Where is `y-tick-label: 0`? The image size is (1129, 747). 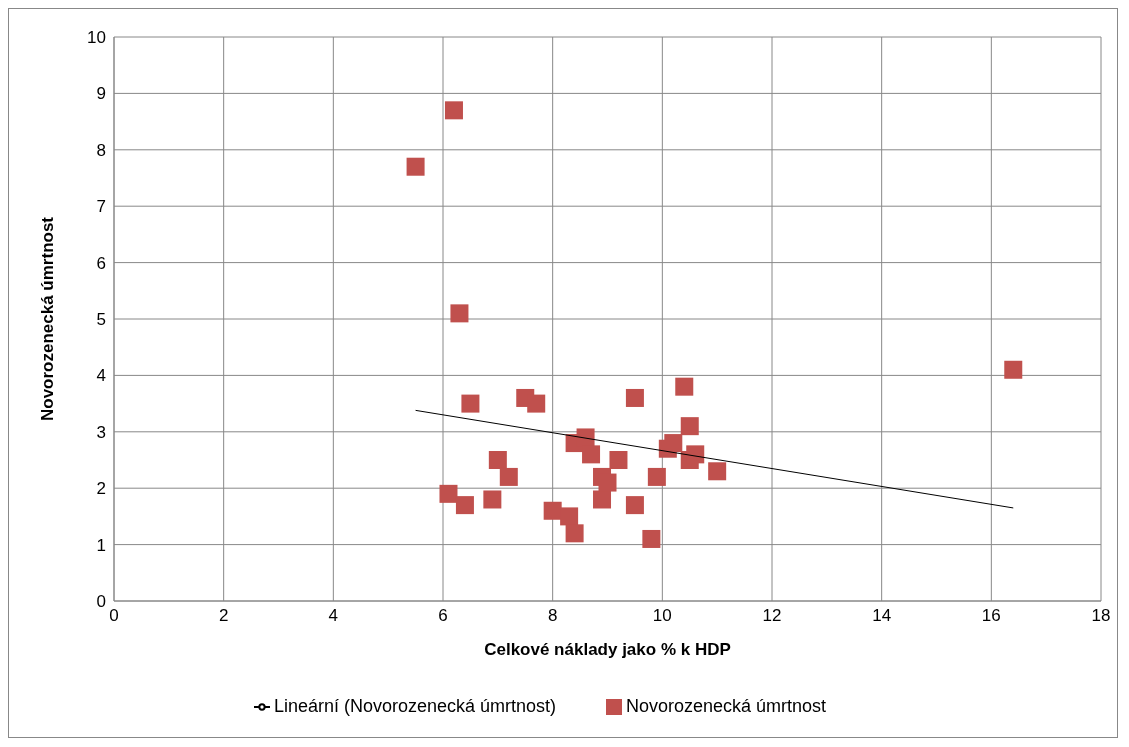 y-tick-label: 0 is located at coordinates (101, 602).